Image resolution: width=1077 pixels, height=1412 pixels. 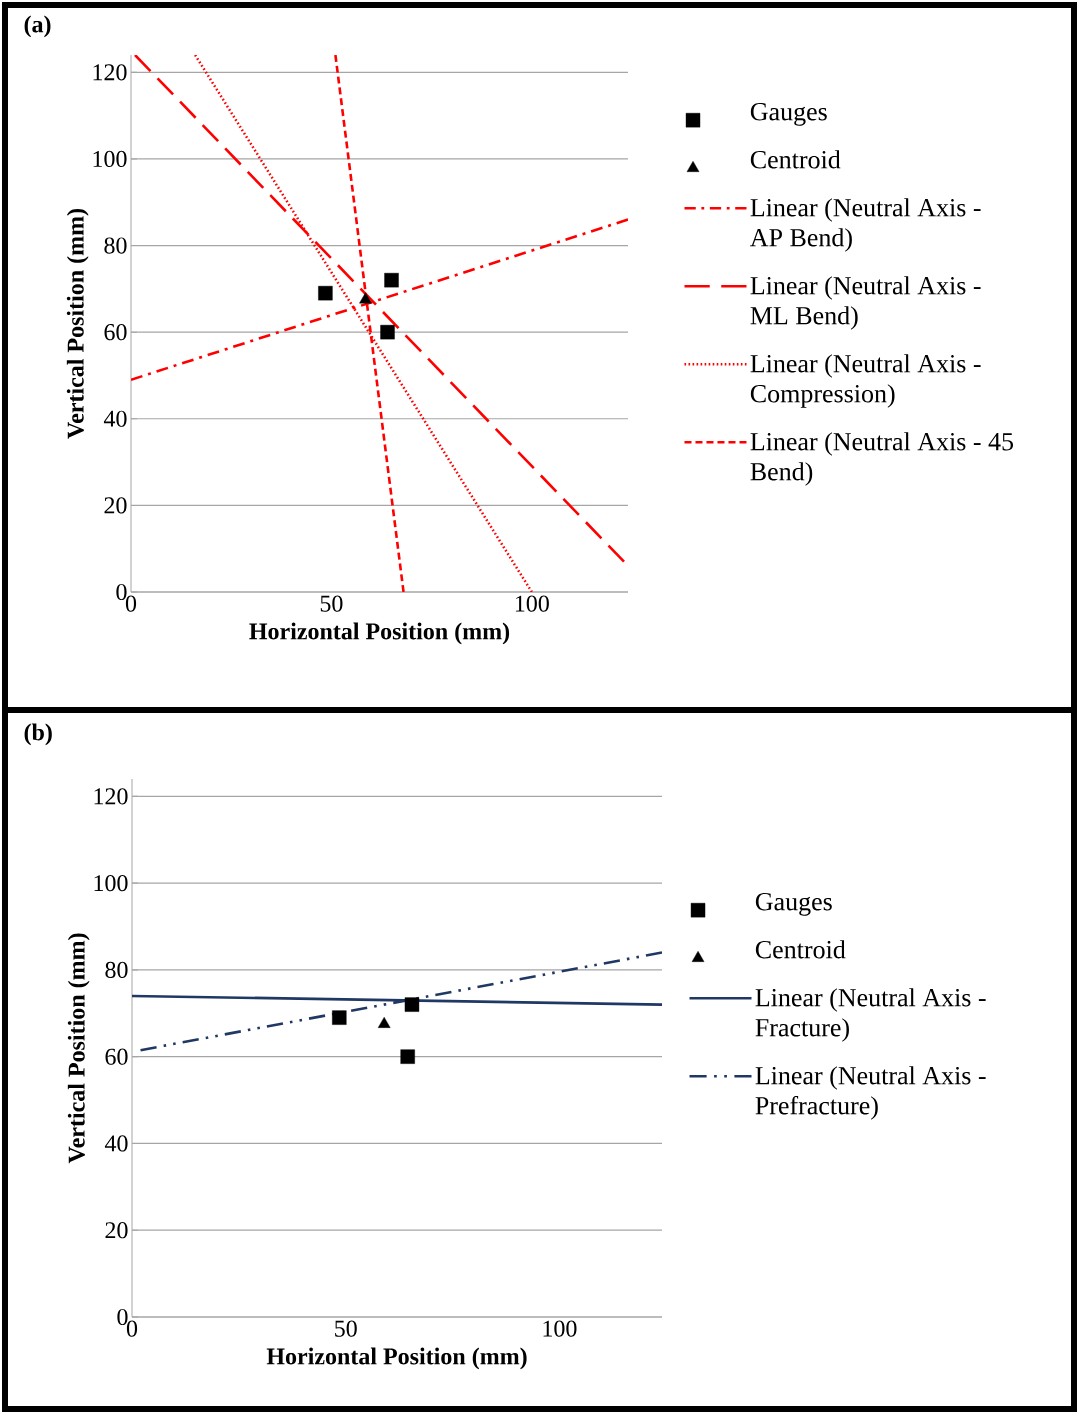 What do you see at coordinates (865, 303) in the screenshot?
I see `legend-label: Linear (Neutral Axis - ML Bend)` at bounding box center [865, 303].